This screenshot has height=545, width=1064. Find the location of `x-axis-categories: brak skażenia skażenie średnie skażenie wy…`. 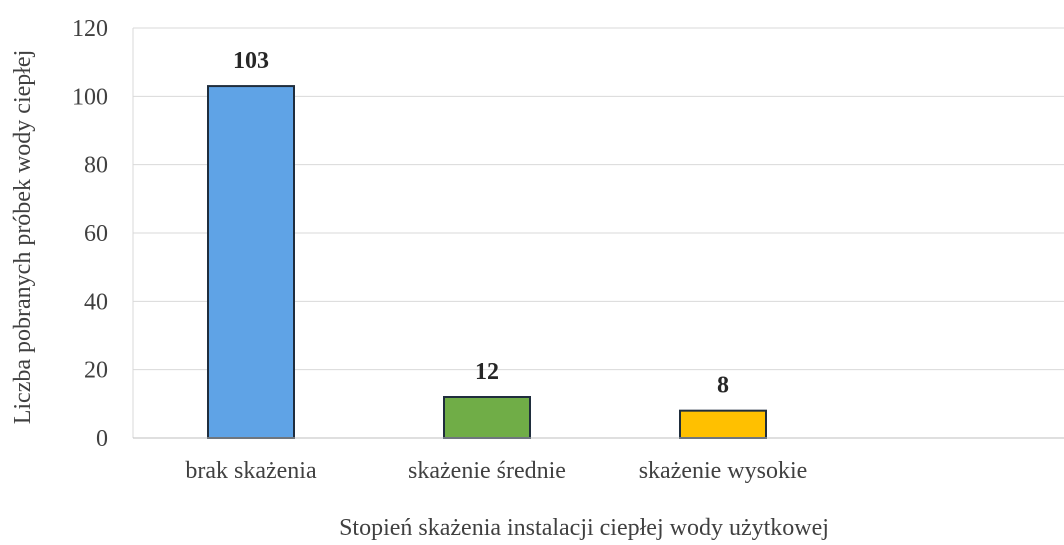

x-axis-categories: brak skażenia skażenie średnie skażenie wy… is located at coordinates (496, 471).